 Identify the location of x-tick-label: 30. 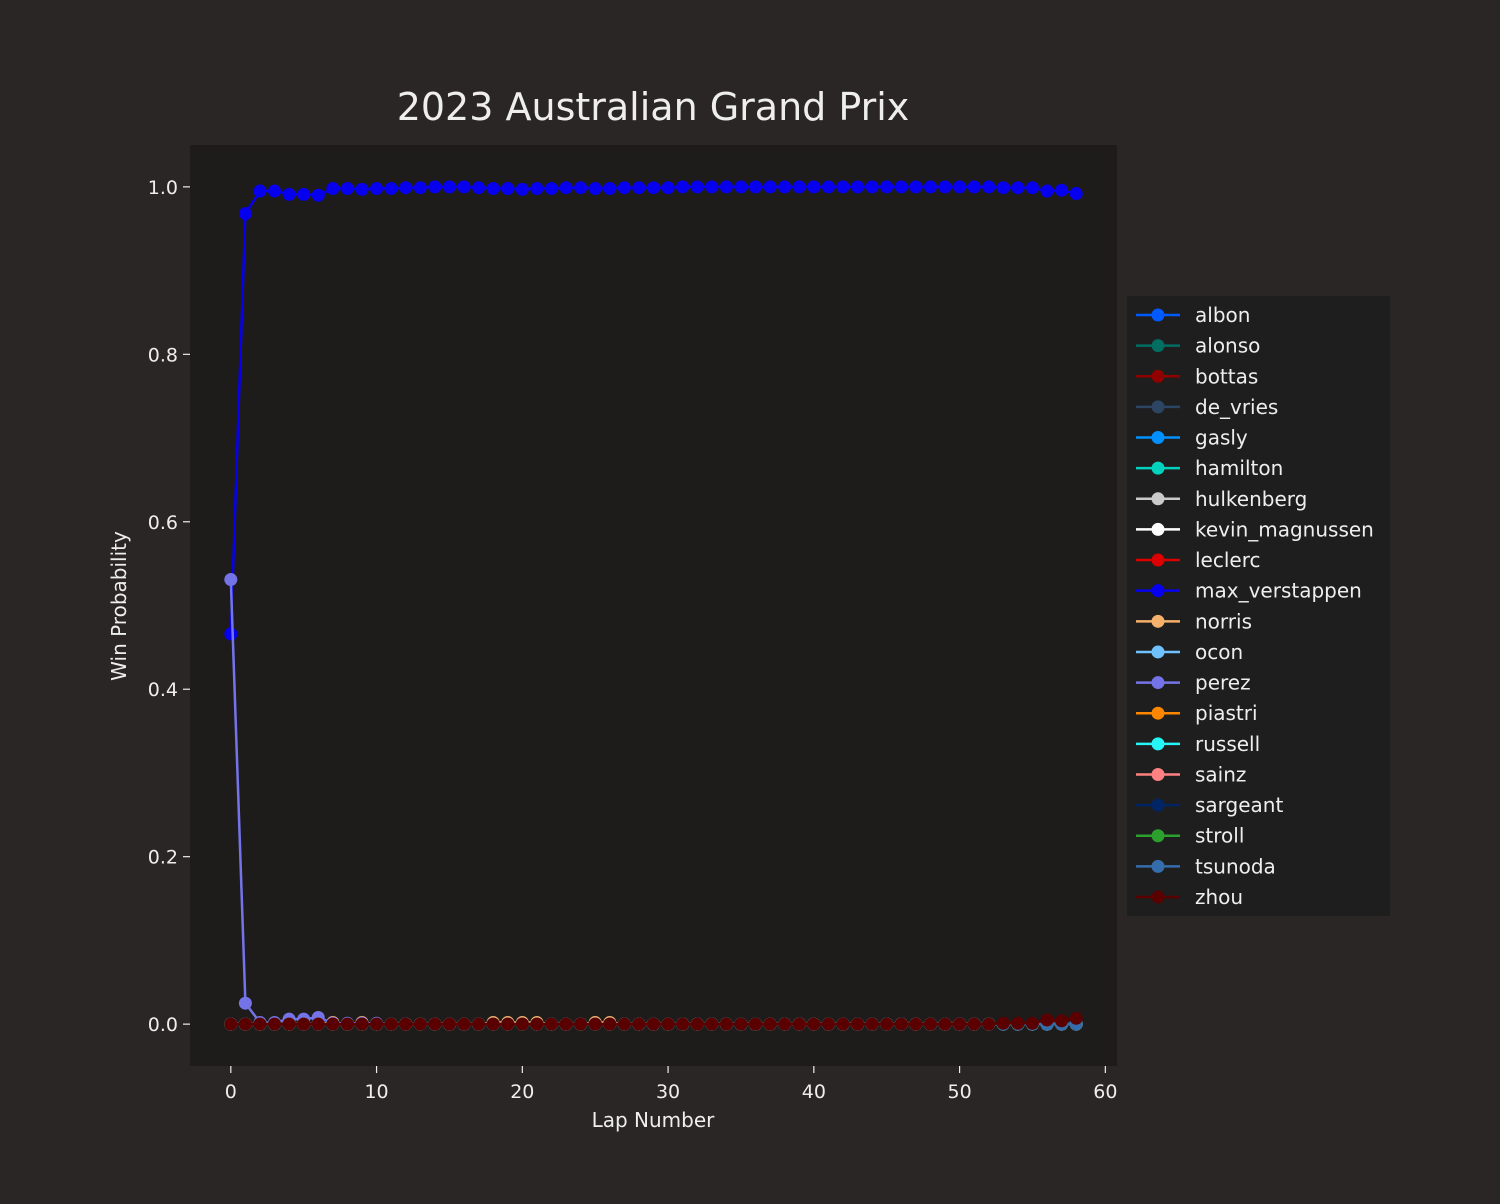
(668, 1092).